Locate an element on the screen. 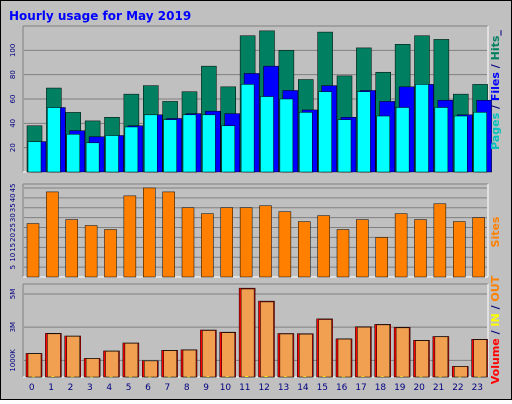 The height and width of the screenshot is (404, 512). axis-label-part: IN is located at coordinates (495, 319).